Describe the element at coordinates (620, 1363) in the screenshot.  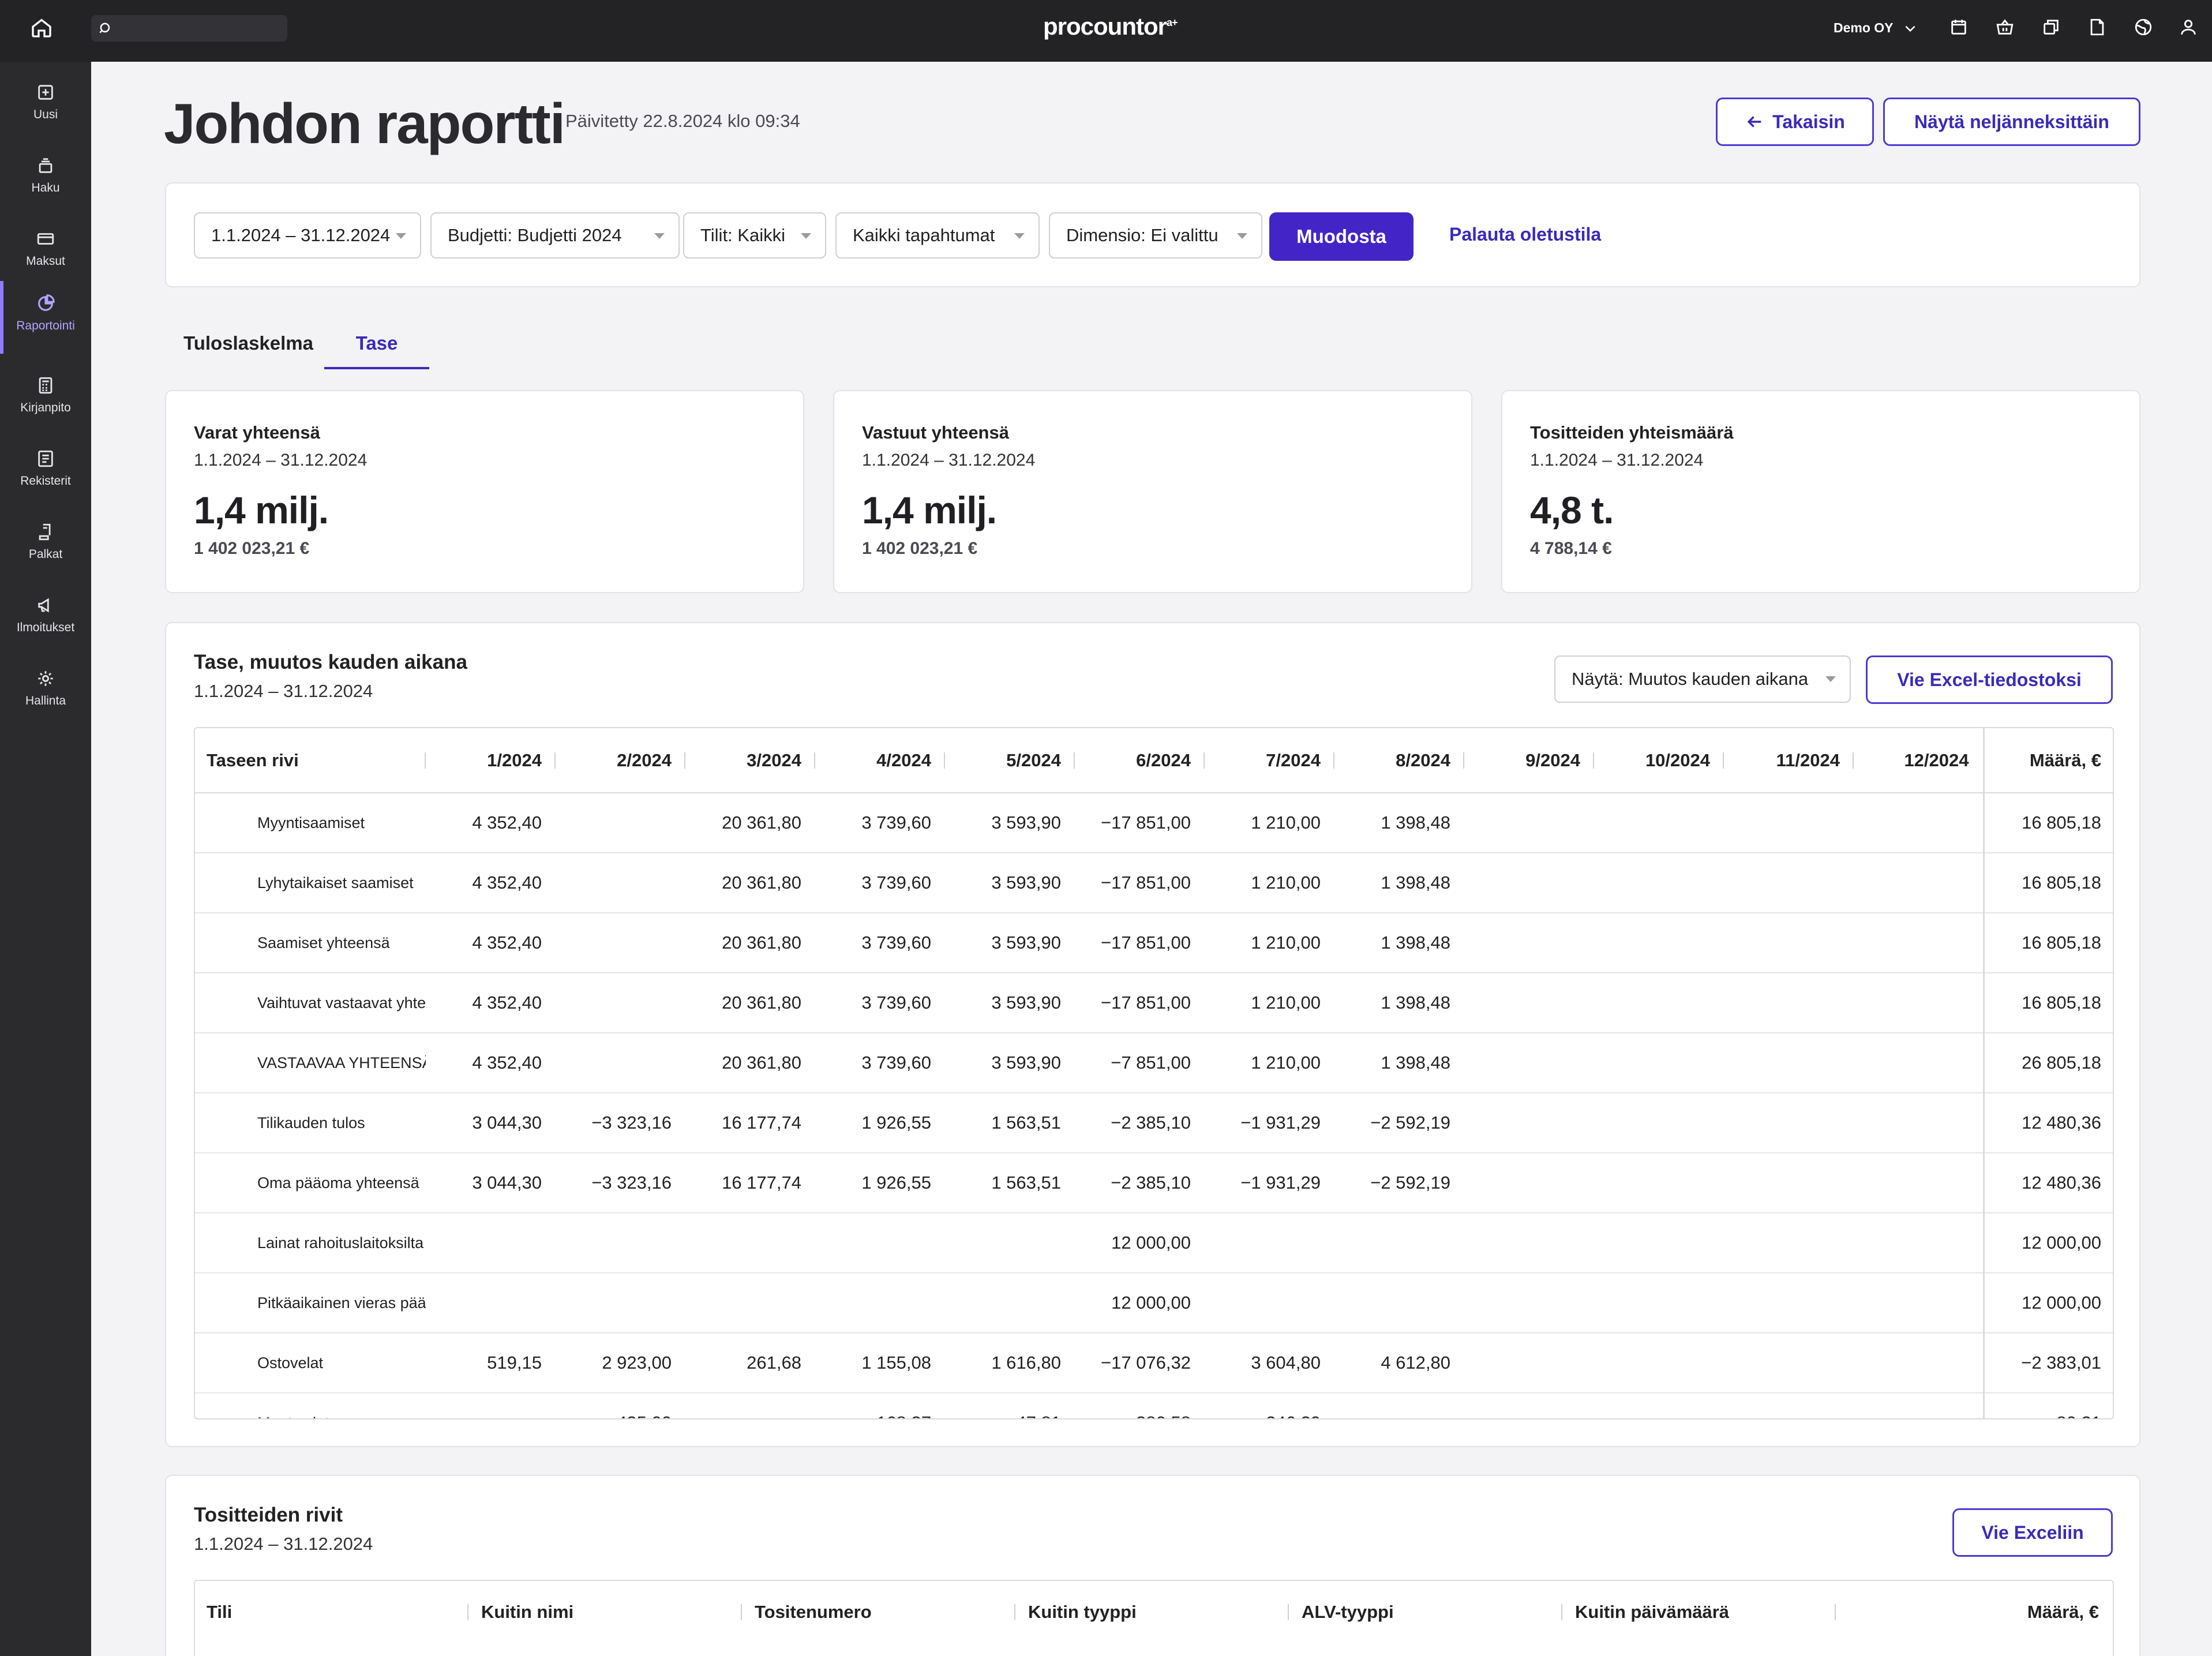
I see `table-cell: 2 923,00` at that location.